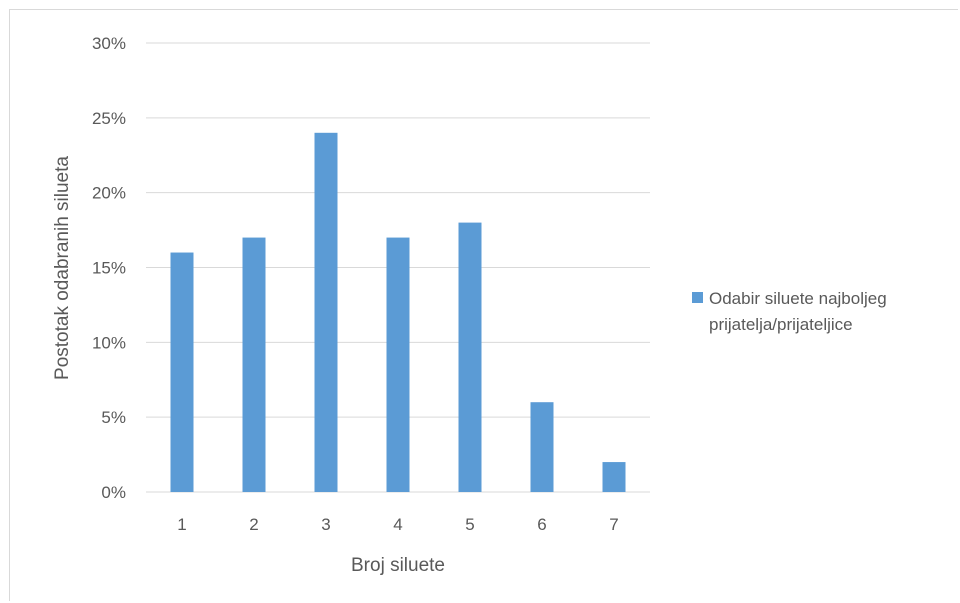 This screenshot has height=603, width=960. I want to click on y-tick-label: 30%, so click(109, 43).